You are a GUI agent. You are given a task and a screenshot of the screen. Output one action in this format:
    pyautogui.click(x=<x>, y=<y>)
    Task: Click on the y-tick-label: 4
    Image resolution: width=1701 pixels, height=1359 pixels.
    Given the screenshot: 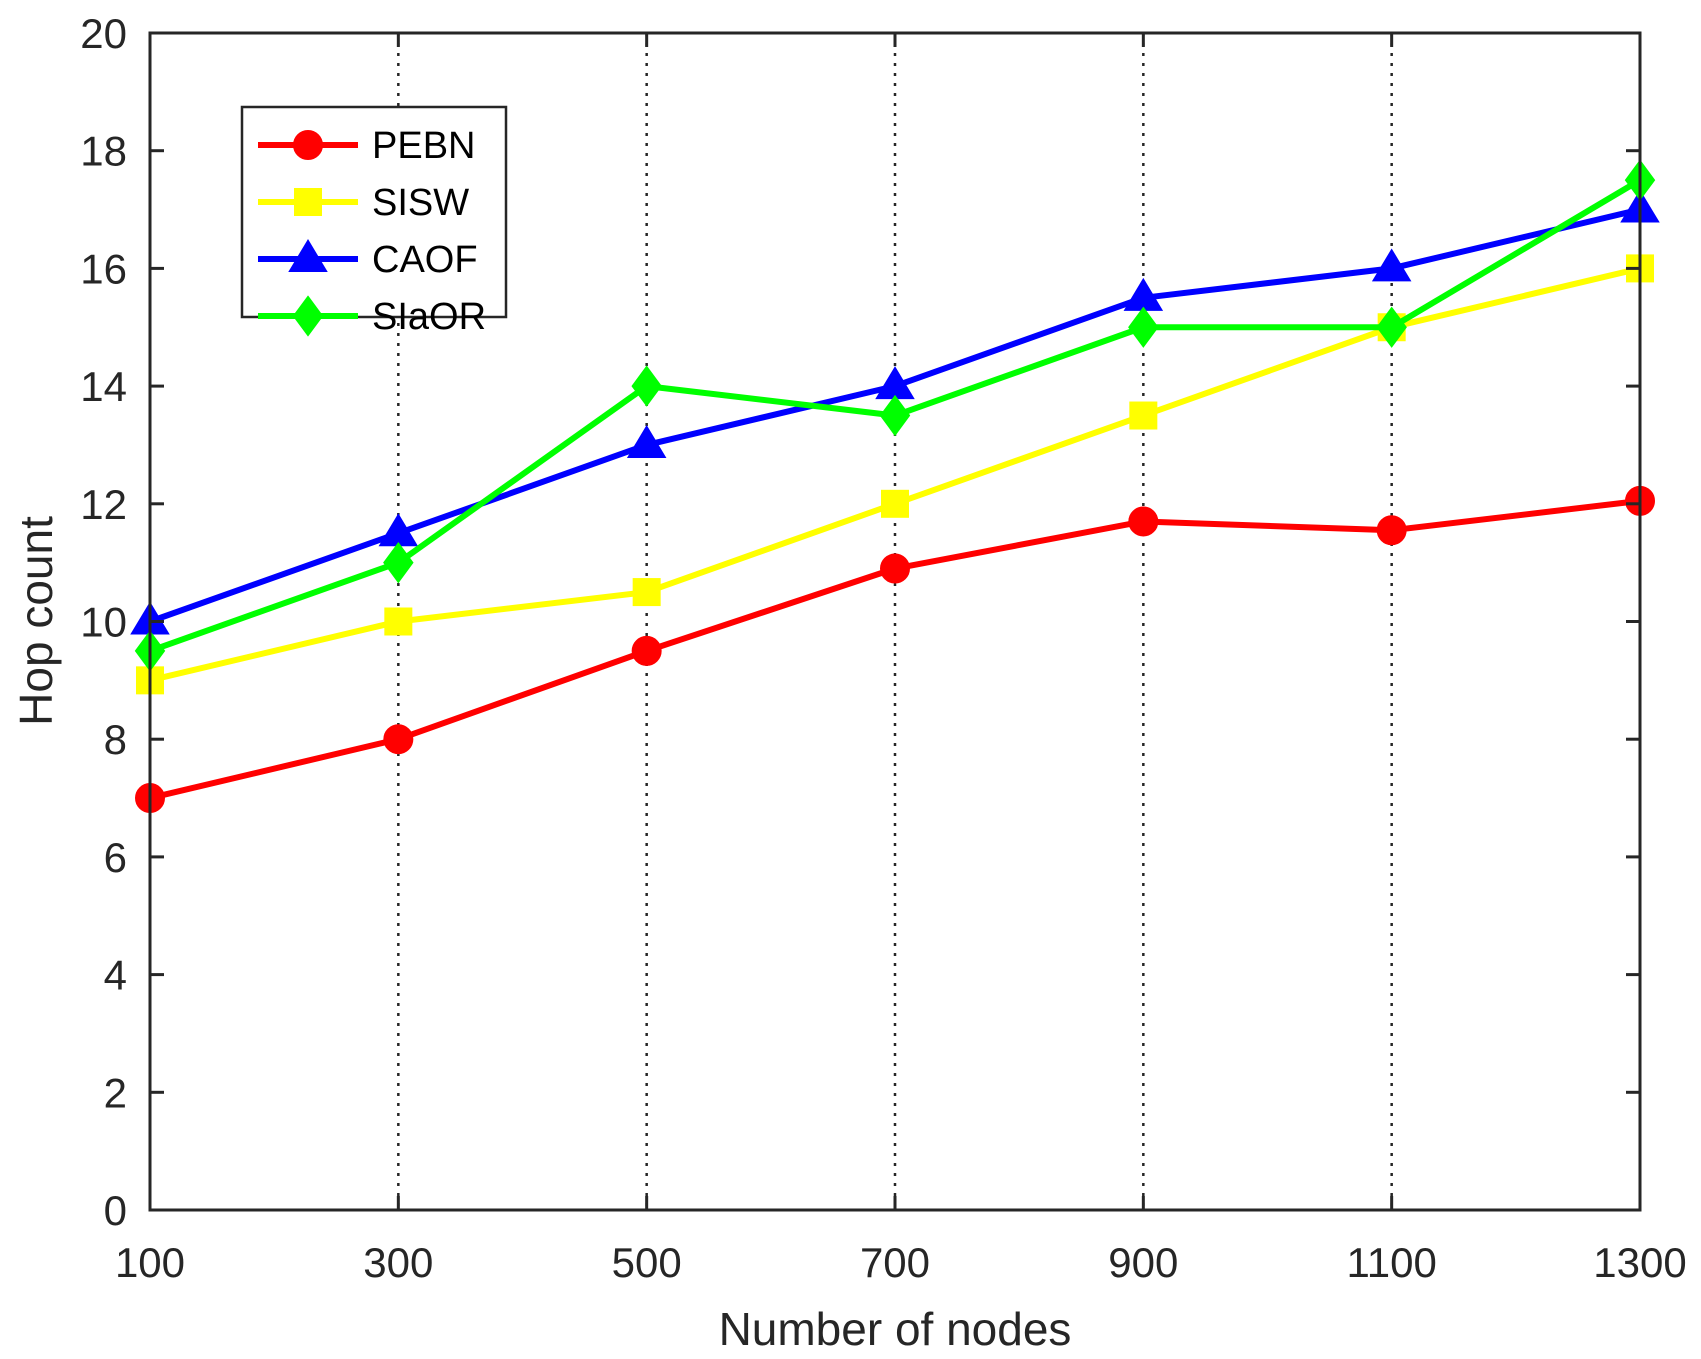 What is the action you would take?
    pyautogui.click(x=115, y=975)
    